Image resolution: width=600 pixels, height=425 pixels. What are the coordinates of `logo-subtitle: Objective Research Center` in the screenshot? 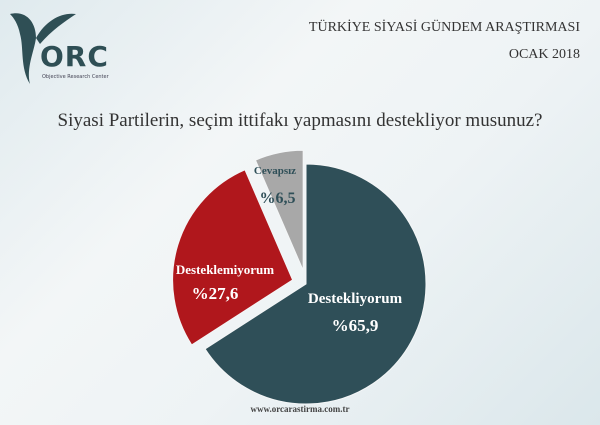 It's located at (75, 77).